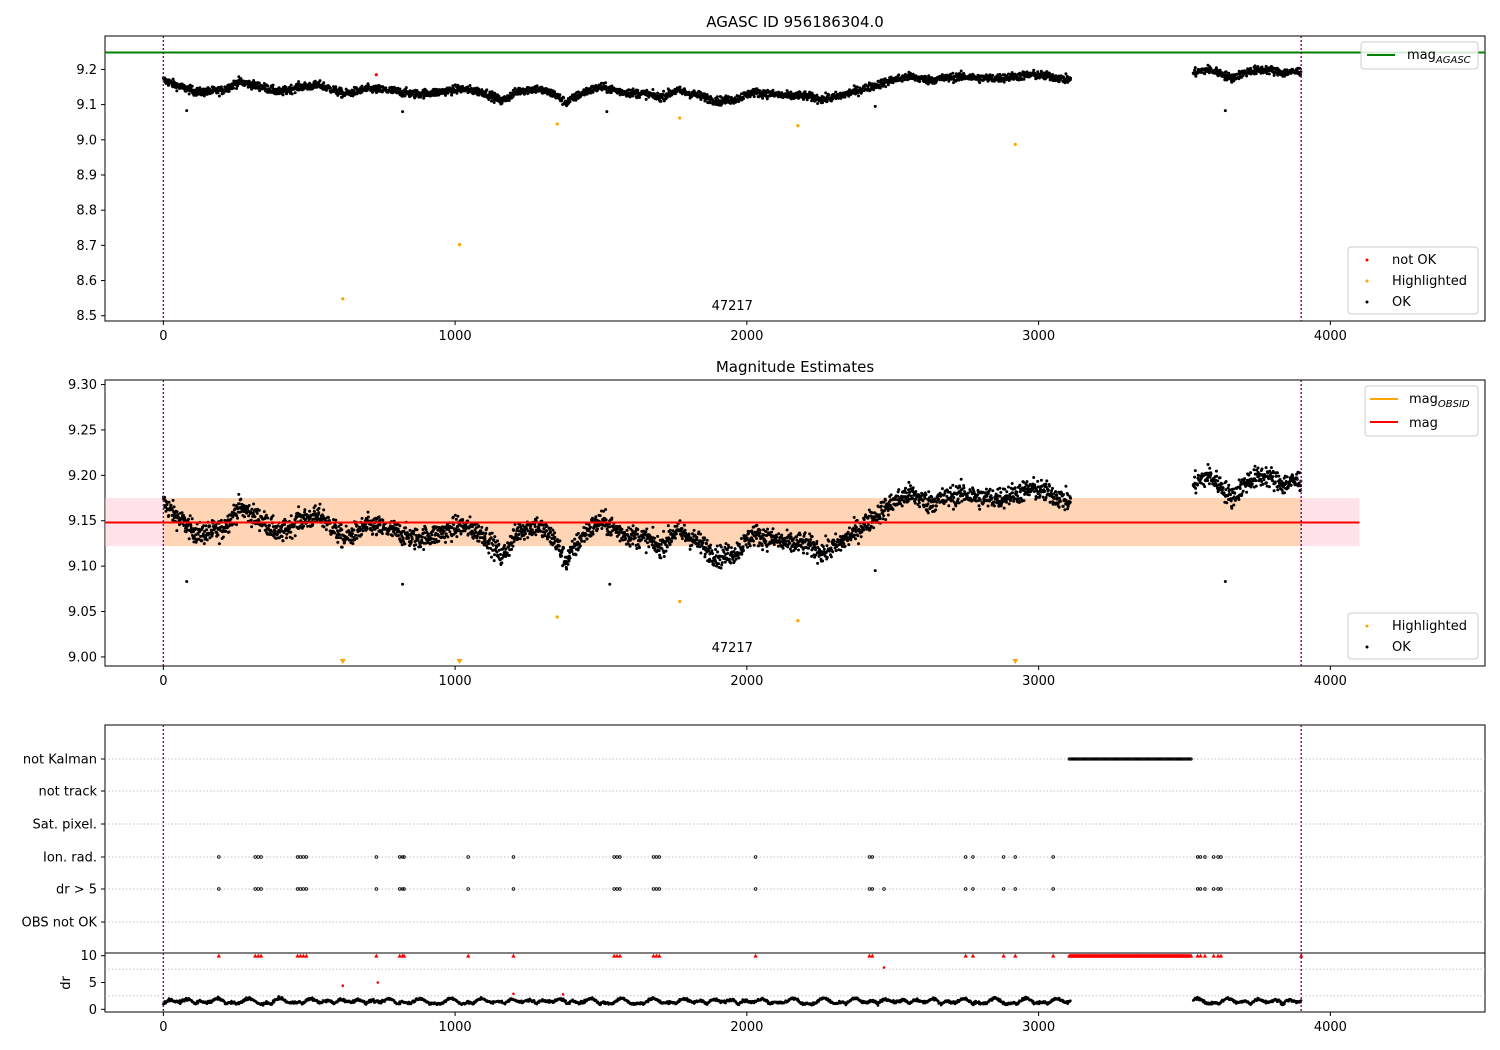 This screenshot has width=1500, height=1050. What do you see at coordinates (1038, 681) in the screenshot?
I see `x-tick-label: 3000` at bounding box center [1038, 681].